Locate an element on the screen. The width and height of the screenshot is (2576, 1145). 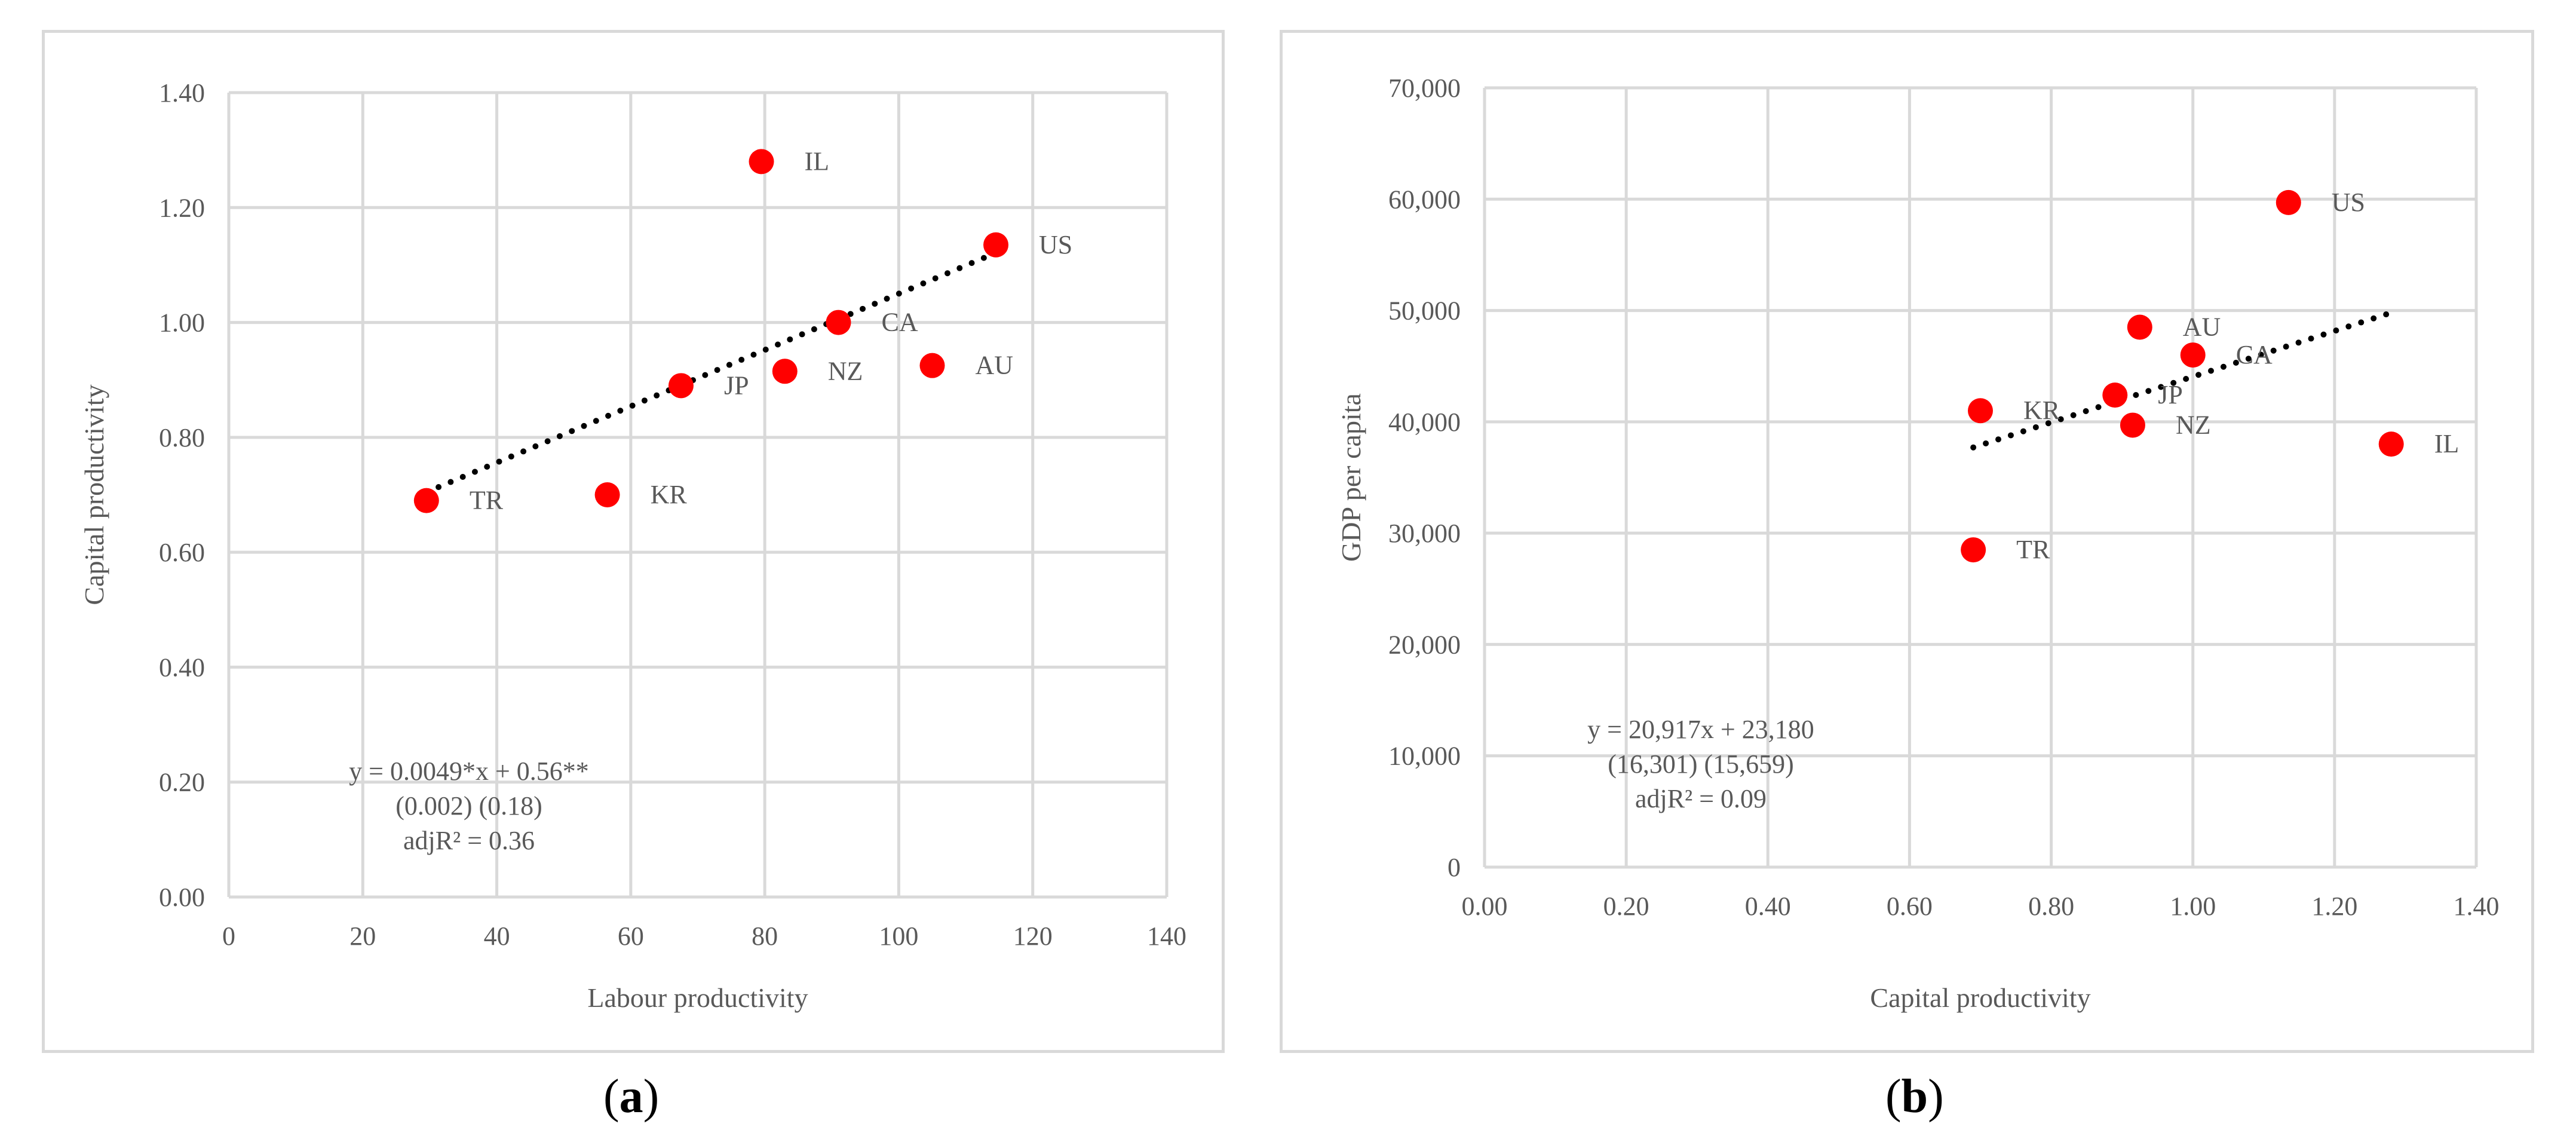
regression-annotation-line: y = 0.0049*x + 0.56** is located at coordinates (469, 771).